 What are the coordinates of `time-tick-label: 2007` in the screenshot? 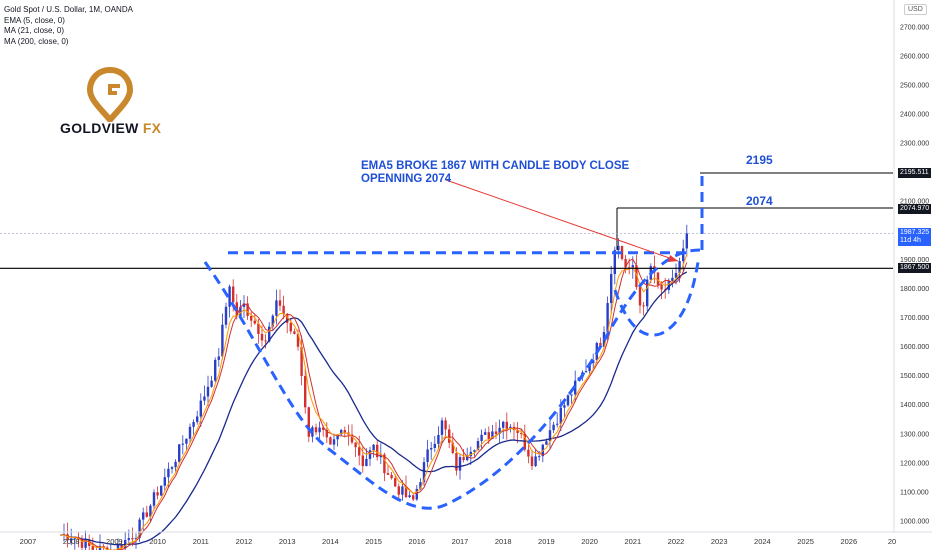 It's located at (28, 541).